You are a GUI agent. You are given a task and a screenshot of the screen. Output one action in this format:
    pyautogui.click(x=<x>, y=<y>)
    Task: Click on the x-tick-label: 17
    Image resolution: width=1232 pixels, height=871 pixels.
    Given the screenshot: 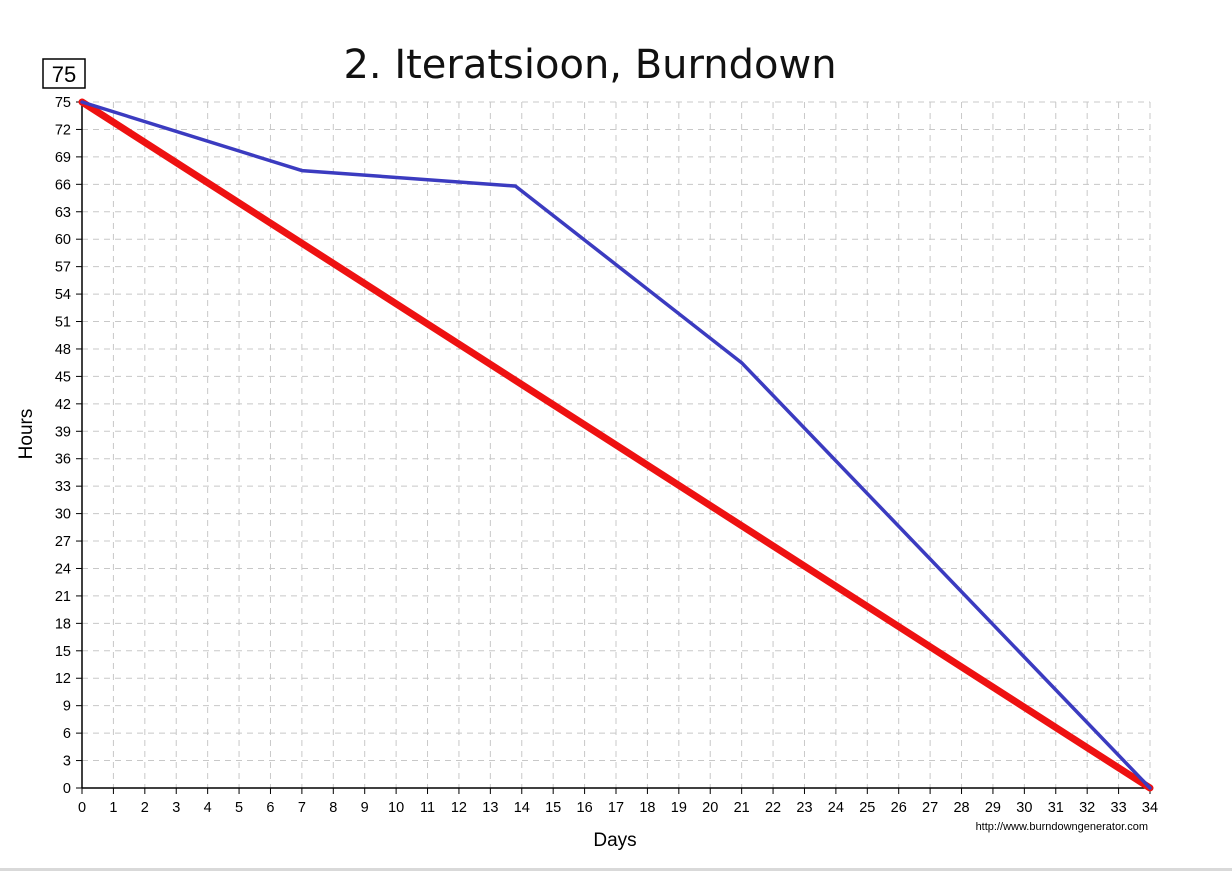 What is the action you would take?
    pyautogui.click(x=616, y=808)
    